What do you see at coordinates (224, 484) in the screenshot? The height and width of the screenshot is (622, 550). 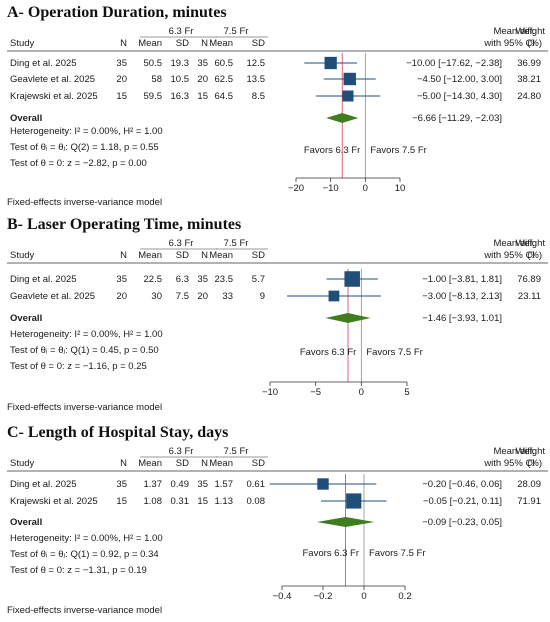 I see `study-mean: 1.57` at bounding box center [224, 484].